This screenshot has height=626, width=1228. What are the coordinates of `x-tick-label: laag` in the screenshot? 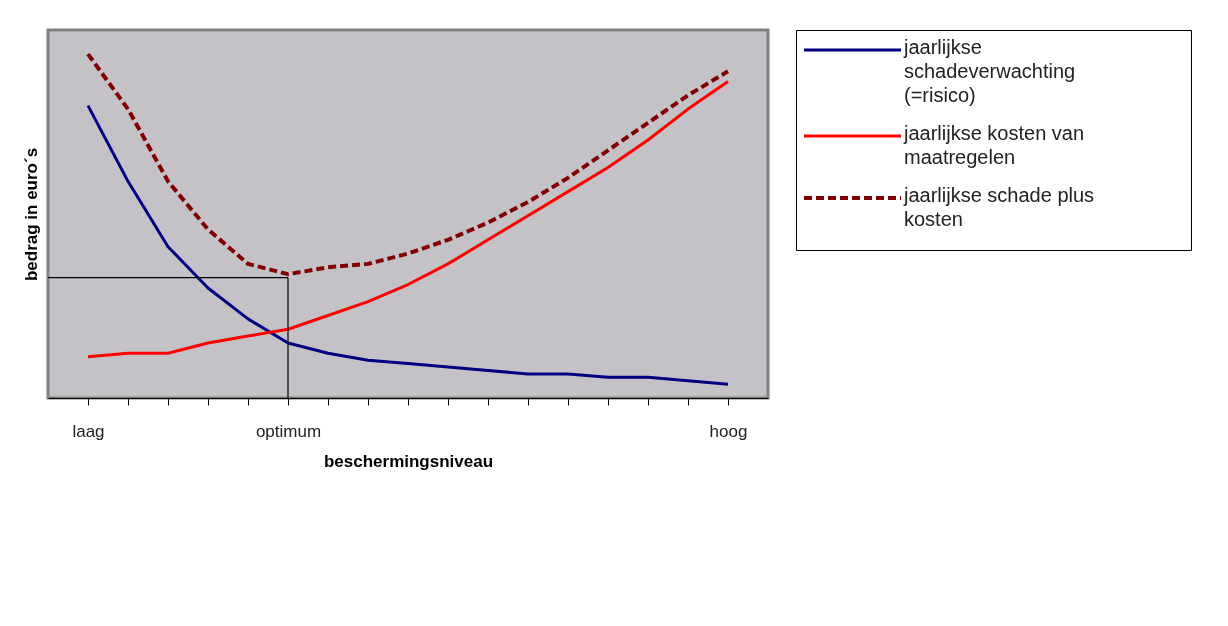 It's located at (88, 431).